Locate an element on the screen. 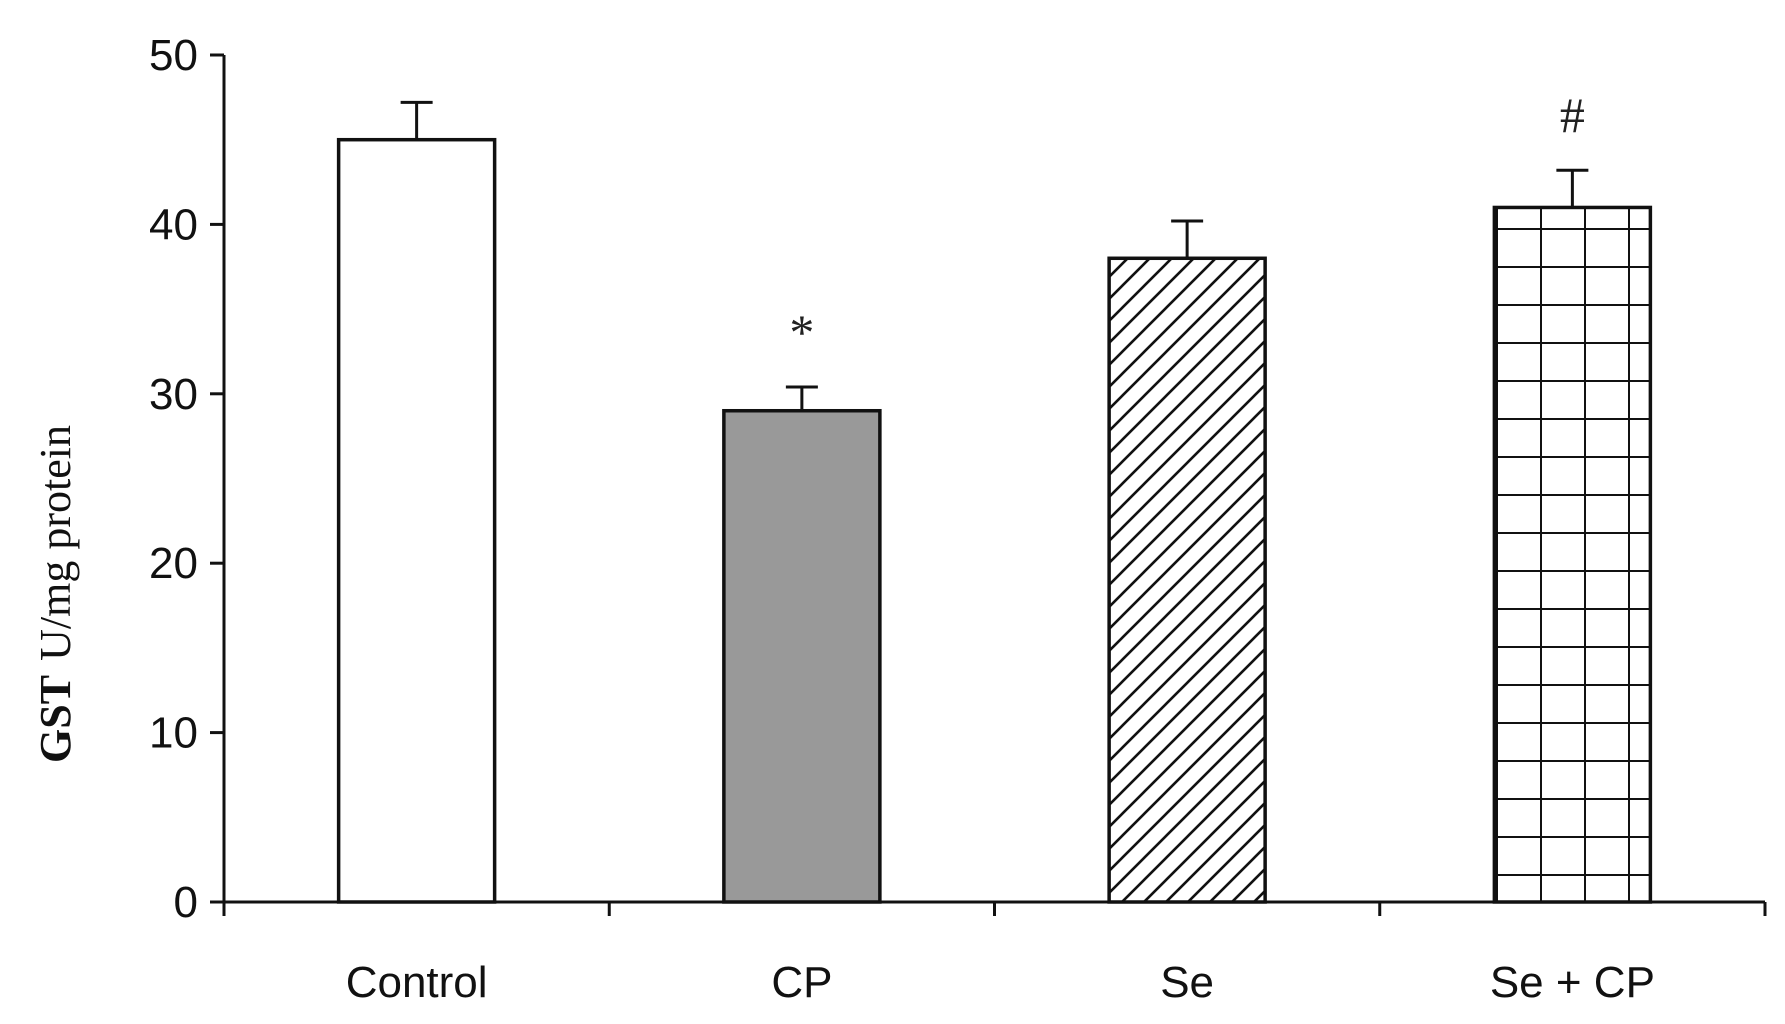  bar-group: # is located at coordinates (1572, 495).